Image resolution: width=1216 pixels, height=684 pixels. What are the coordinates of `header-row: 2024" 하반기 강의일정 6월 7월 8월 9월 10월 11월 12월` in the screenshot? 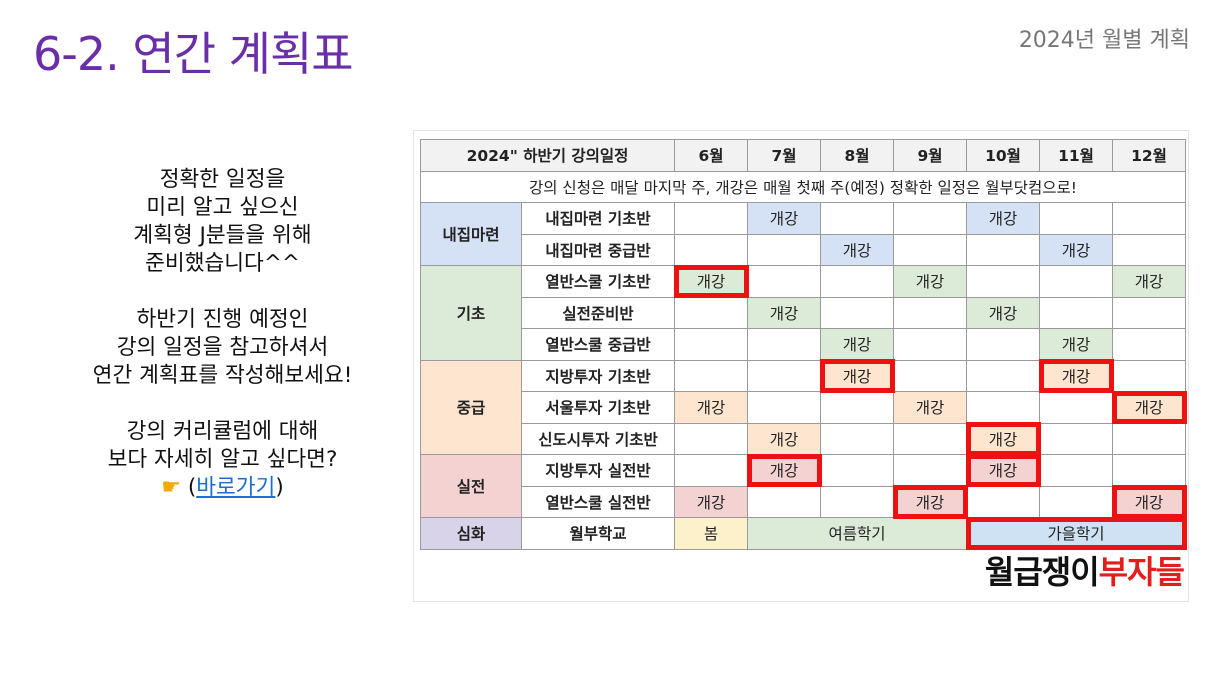 It's located at (803, 155).